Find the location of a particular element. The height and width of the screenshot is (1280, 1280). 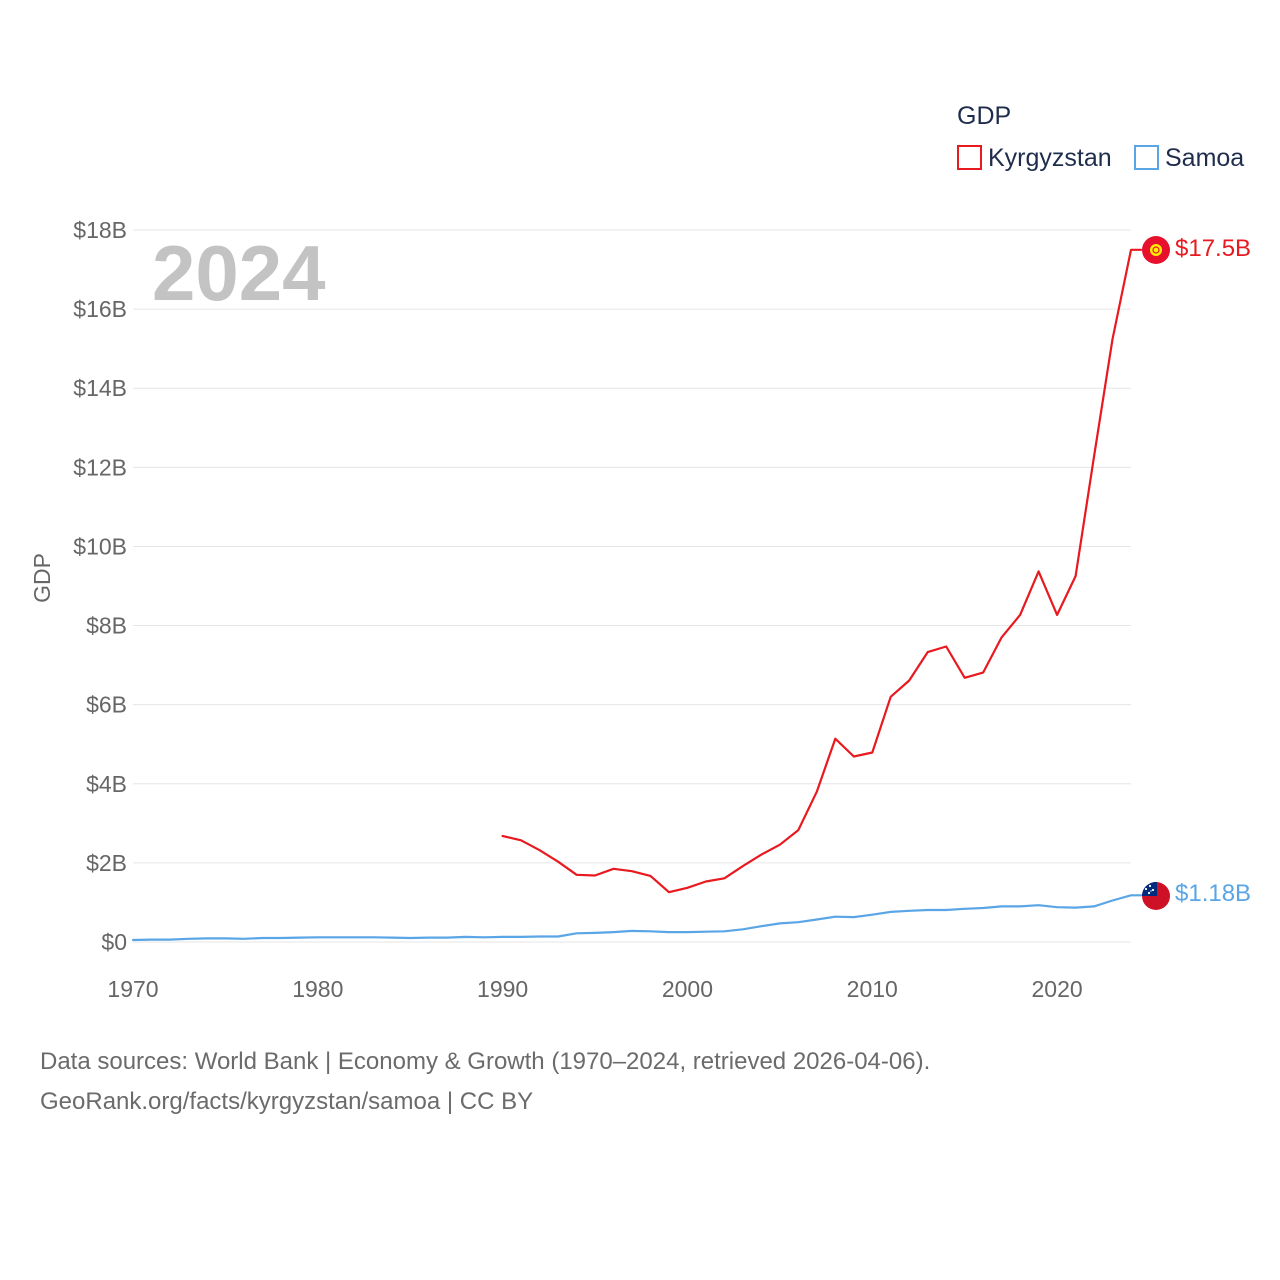

x-tick-label: 1980 is located at coordinates (317, 989).